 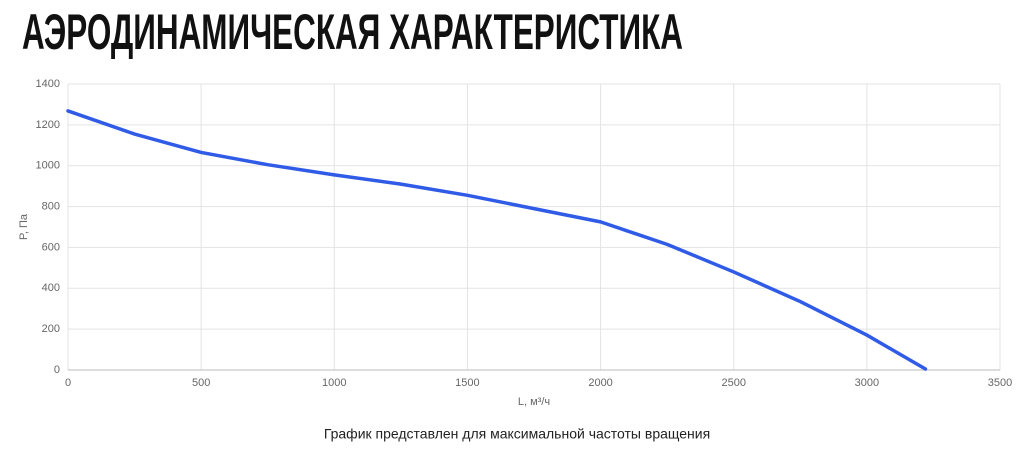 What do you see at coordinates (334, 383) in the screenshot?
I see `x-tick-label: 1000` at bounding box center [334, 383].